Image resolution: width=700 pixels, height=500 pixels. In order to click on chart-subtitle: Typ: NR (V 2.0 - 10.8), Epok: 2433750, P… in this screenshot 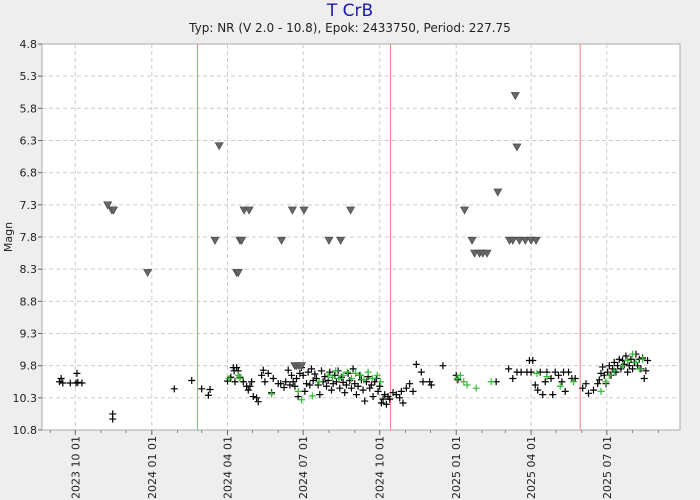, I will do `click(350, 28)`.